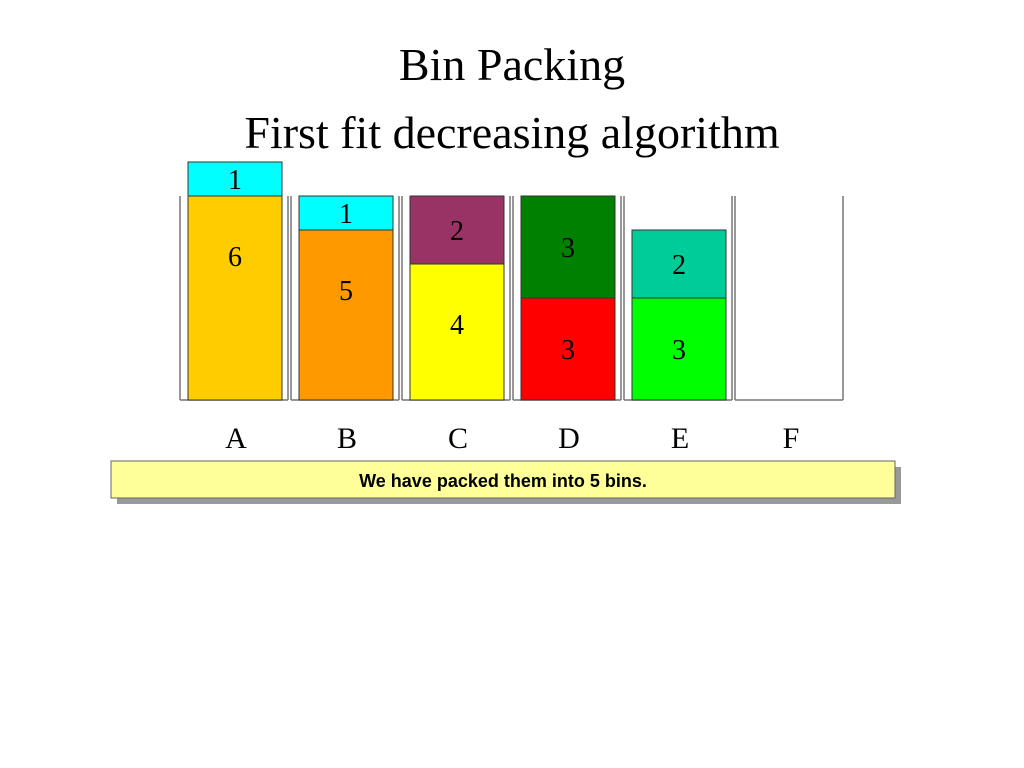 The width and height of the screenshot is (1024, 768). I want to click on title-line: First fit decreasing algorithm, so click(511, 132).